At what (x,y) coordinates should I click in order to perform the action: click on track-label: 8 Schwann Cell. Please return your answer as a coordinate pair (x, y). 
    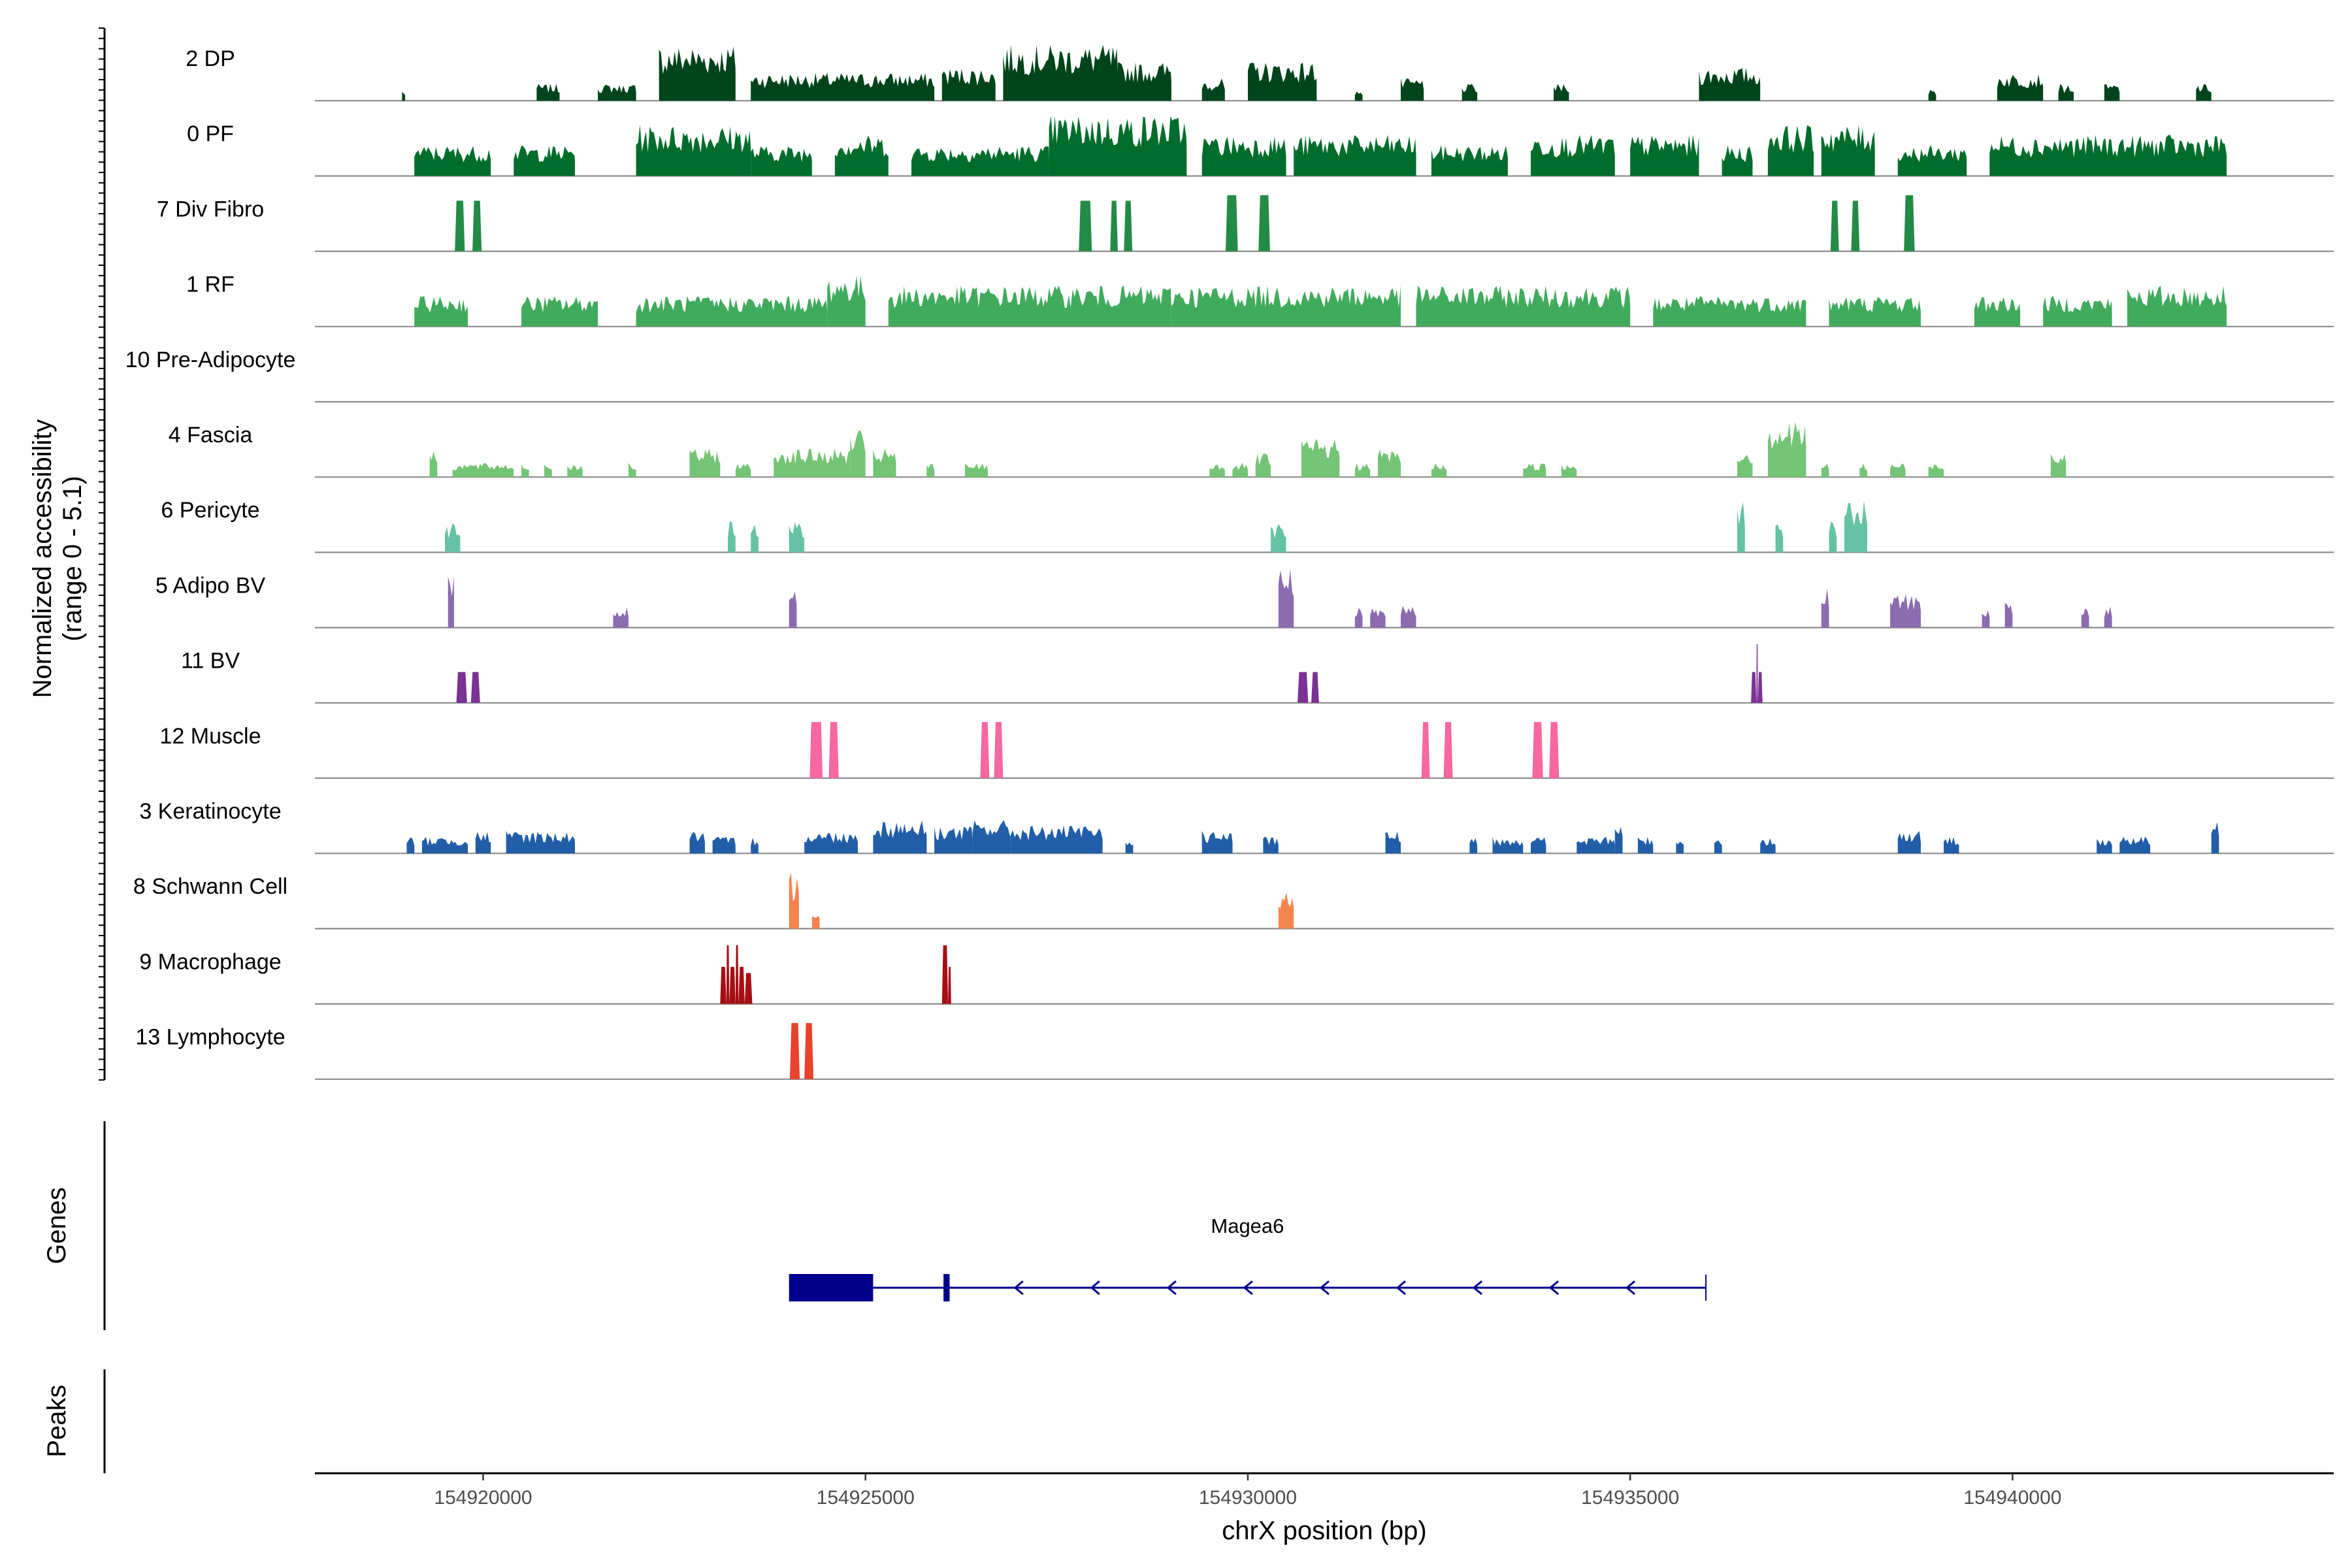
    Looking at the image, I should click on (210, 886).